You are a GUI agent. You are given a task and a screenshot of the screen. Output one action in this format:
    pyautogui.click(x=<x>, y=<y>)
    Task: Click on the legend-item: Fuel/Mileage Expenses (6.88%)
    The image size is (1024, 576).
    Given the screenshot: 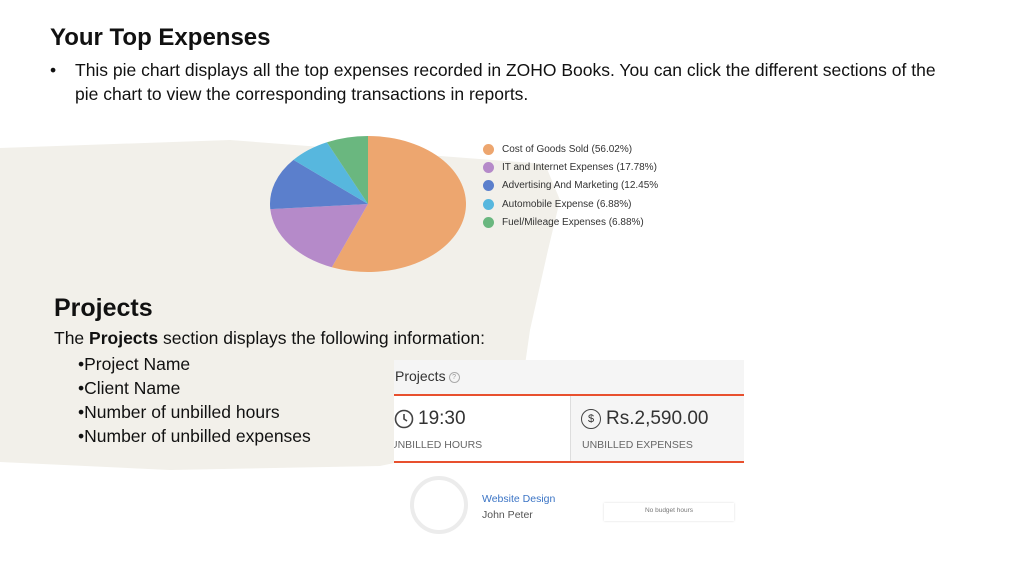 What is the action you would take?
    pyautogui.click(x=570, y=222)
    